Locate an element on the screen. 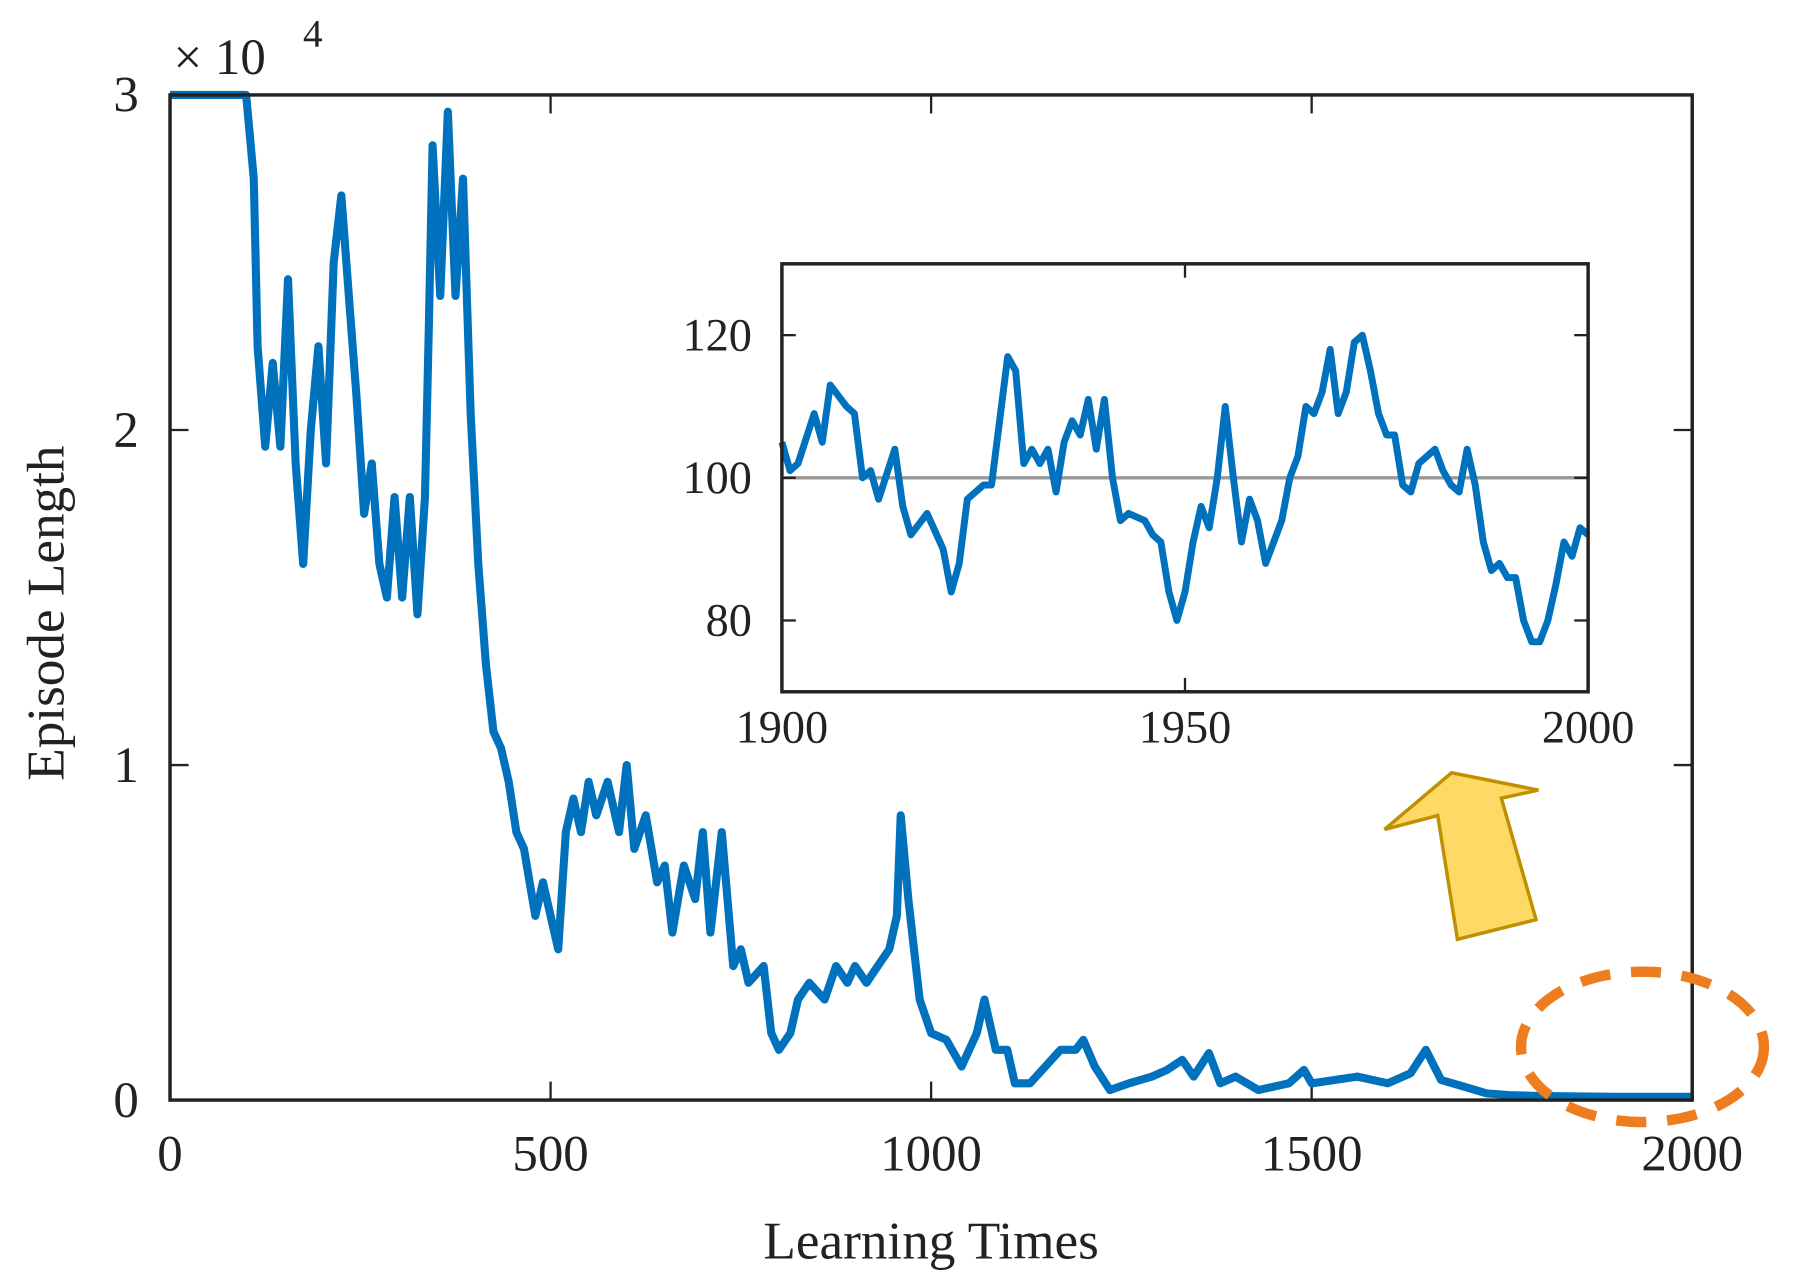 This screenshot has height=1276, width=1794. y-scale-exponent: 4 is located at coordinates (313, 33).